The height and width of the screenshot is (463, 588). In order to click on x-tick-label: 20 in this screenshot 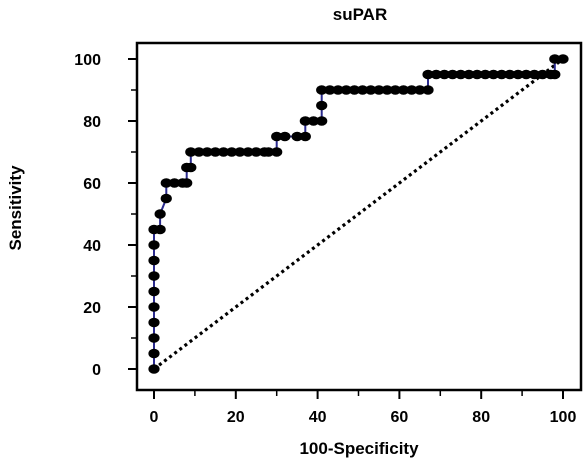, I will do `click(236, 417)`.